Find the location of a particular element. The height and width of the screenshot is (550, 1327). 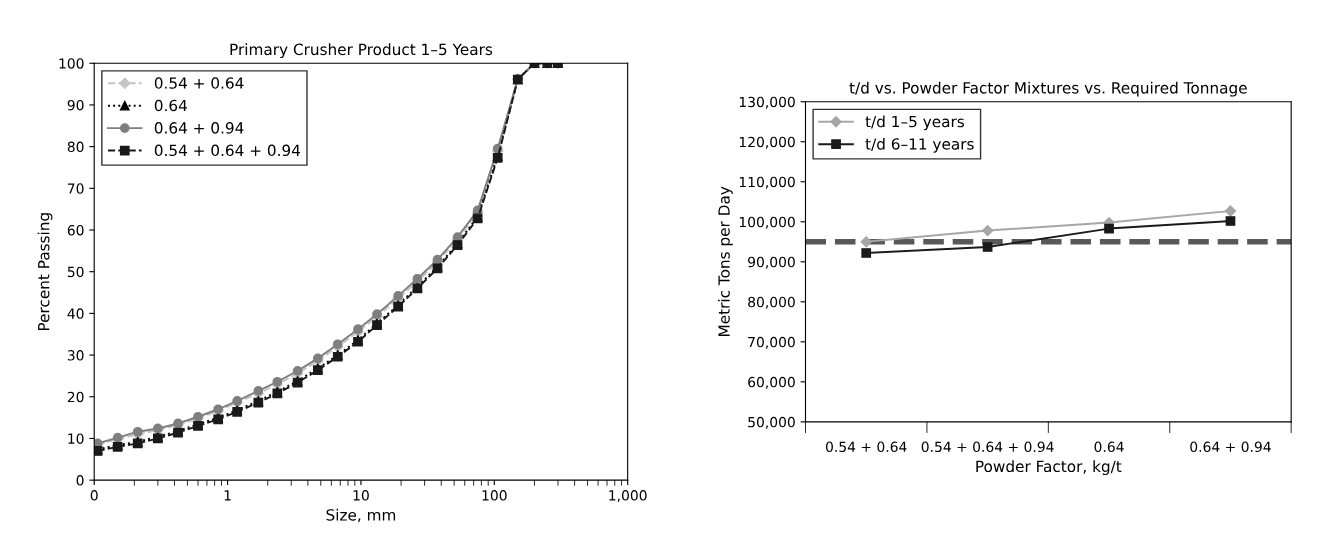

y-tick-label: 0 is located at coordinates (80, 480).